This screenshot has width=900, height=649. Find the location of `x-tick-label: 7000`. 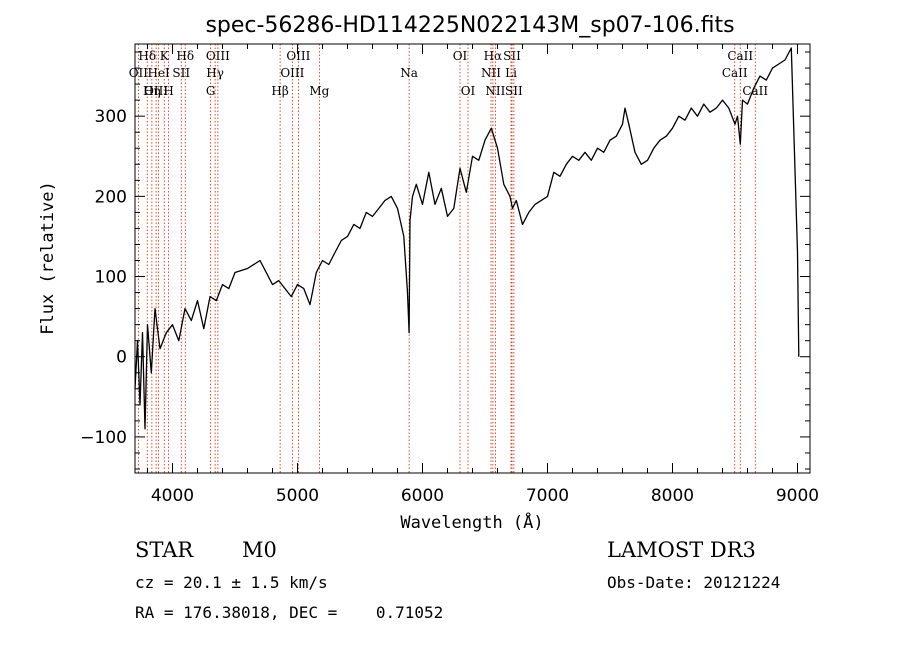

x-tick-label: 7000 is located at coordinates (547, 496).